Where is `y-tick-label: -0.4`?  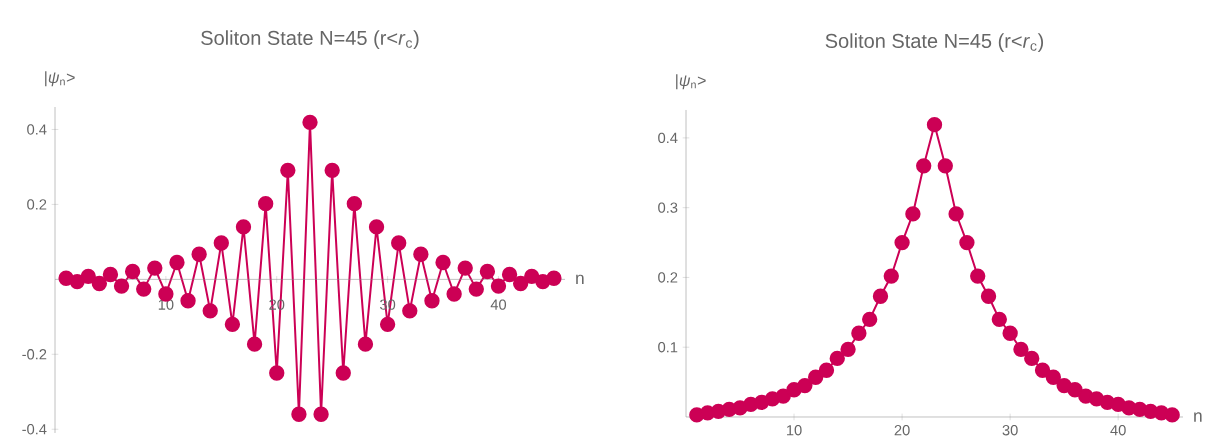 y-tick-label: -0.4 is located at coordinates (34, 429).